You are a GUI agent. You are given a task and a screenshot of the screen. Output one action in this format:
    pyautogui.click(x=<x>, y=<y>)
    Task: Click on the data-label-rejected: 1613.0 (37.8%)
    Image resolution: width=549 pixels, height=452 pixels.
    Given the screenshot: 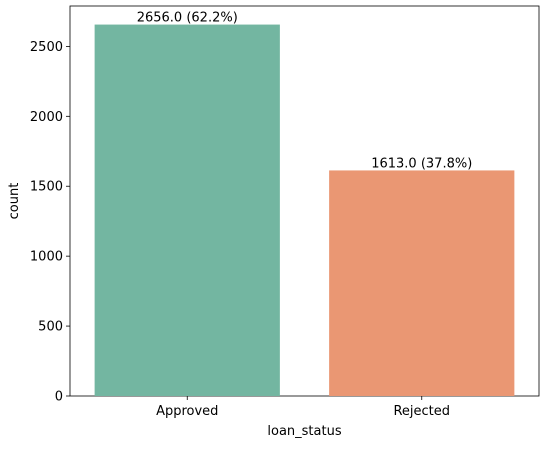 What is the action you would take?
    pyautogui.click(x=421, y=163)
    